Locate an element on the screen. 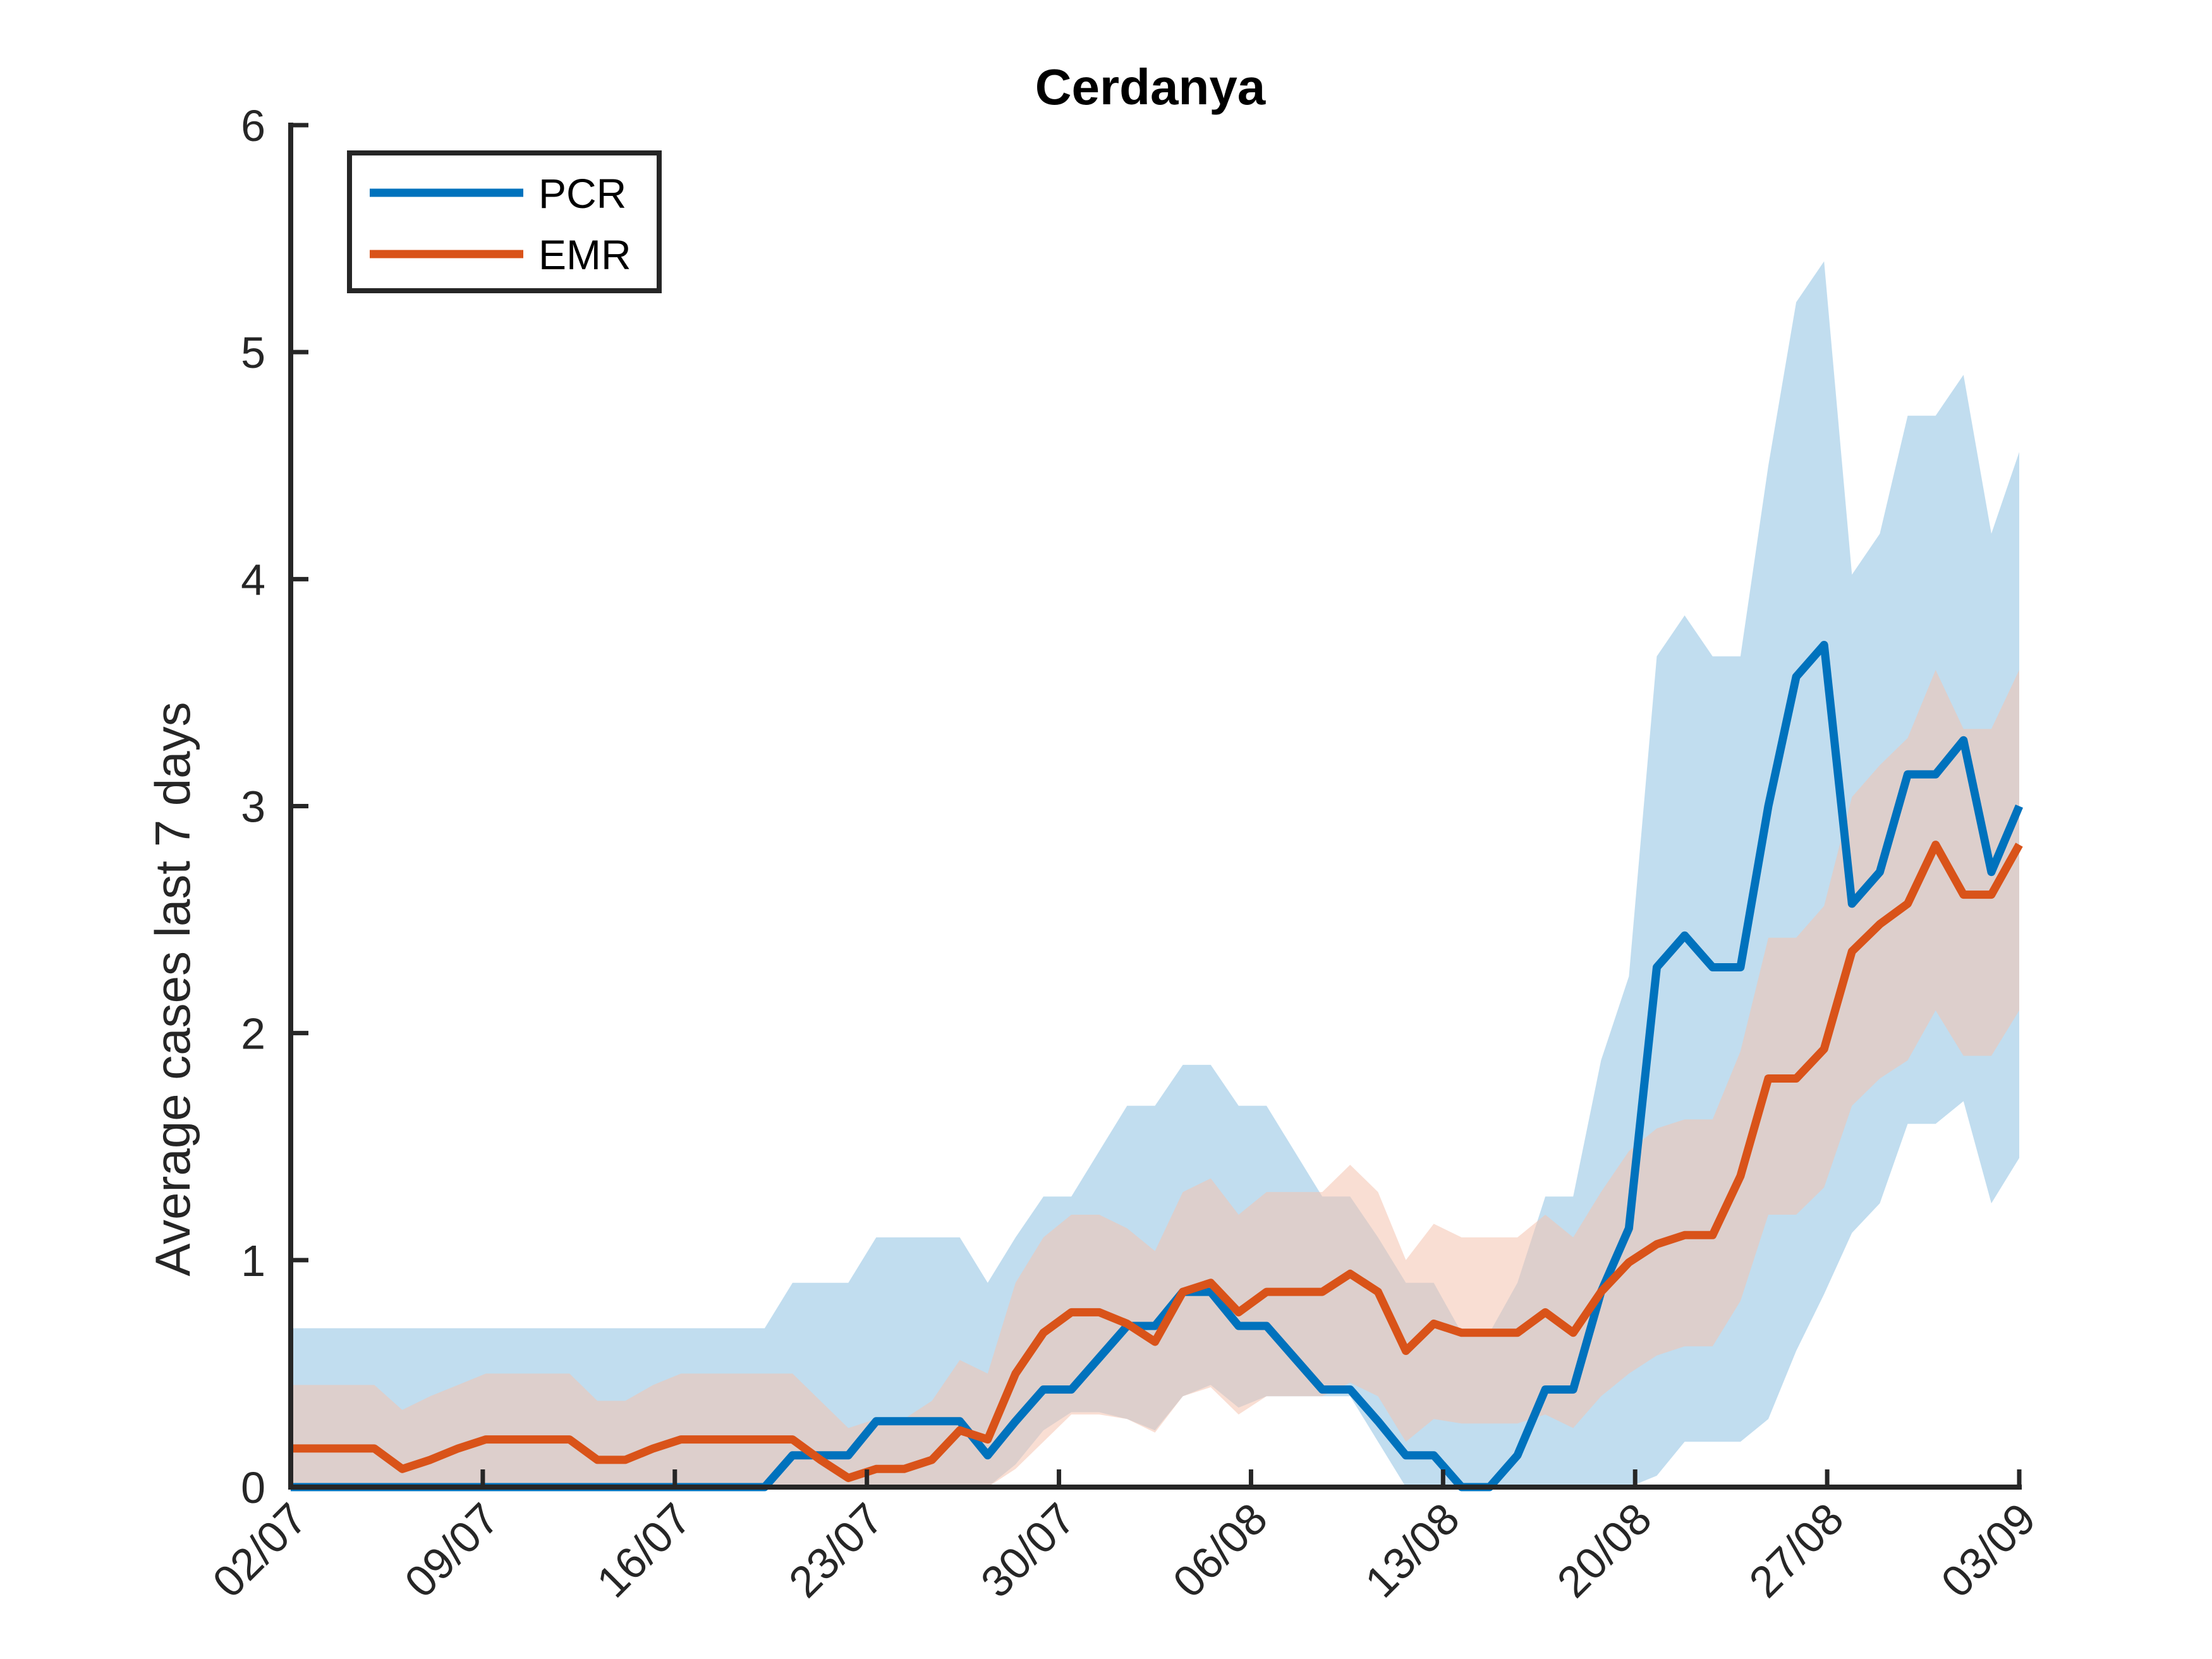 This screenshot has width=2212, height=1659. legend-label-emr: EMR is located at coordinates (584, 254).